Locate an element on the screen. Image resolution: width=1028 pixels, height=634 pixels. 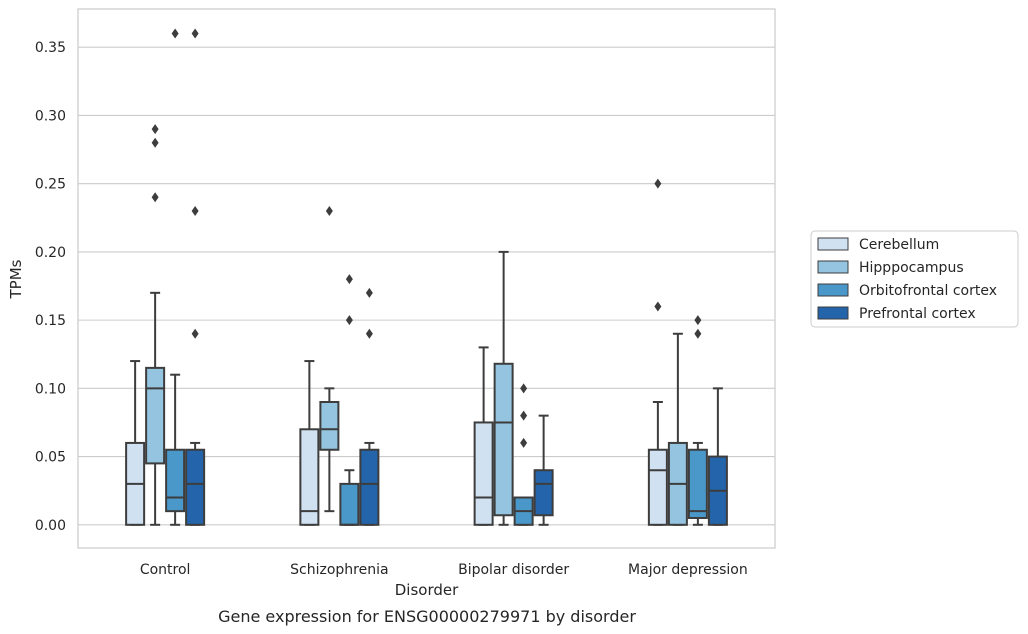
legend-label-0: Cerebellum is located at coordinates (899, 245).